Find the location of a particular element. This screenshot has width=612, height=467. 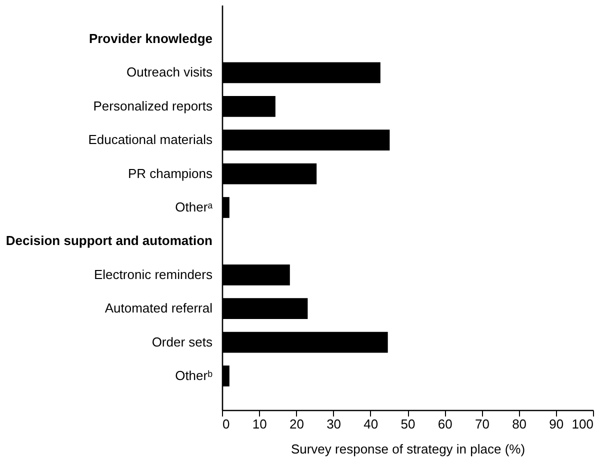

y-tick-label: Automated referral is located at coordinates (158, 308).